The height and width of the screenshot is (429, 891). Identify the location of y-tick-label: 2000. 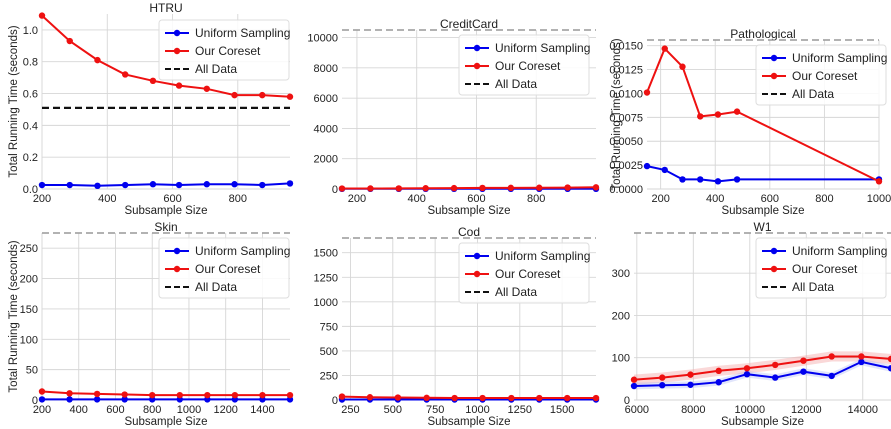
(326, 160).